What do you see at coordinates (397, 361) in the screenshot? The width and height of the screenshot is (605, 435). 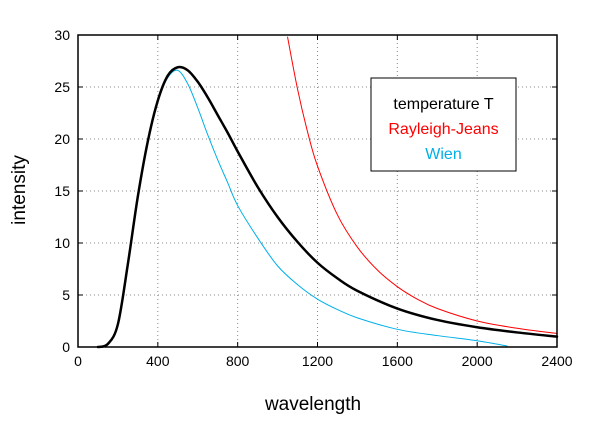 I see `x-tick-label: 1600` at bounding box center [397, 361].